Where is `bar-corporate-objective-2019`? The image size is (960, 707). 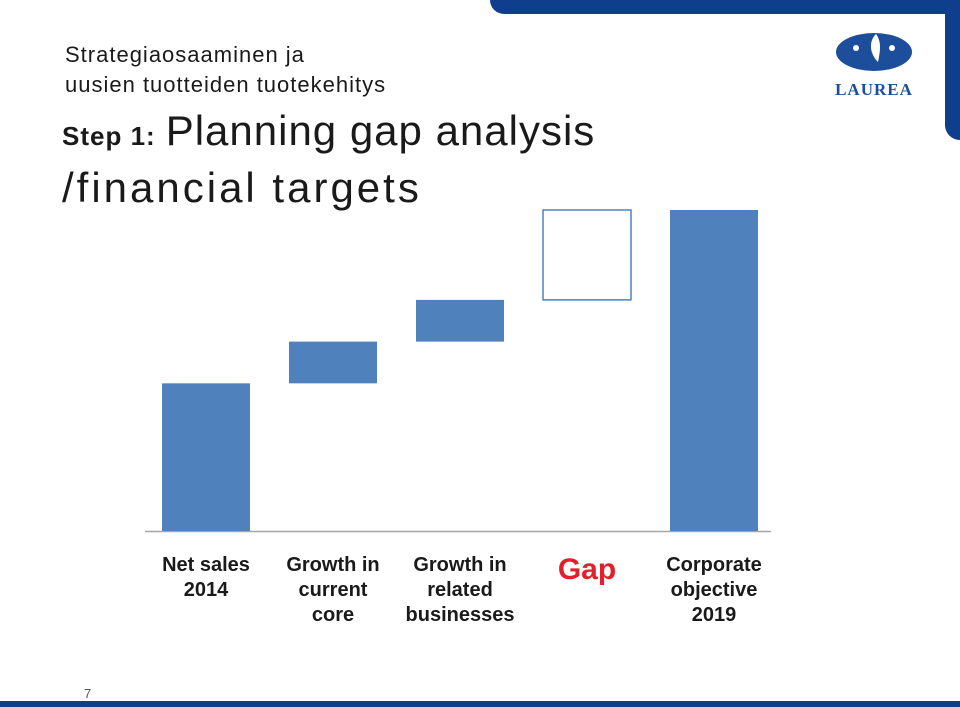 bar-corporate-objective-2019 is located at coordinates (714, 370).